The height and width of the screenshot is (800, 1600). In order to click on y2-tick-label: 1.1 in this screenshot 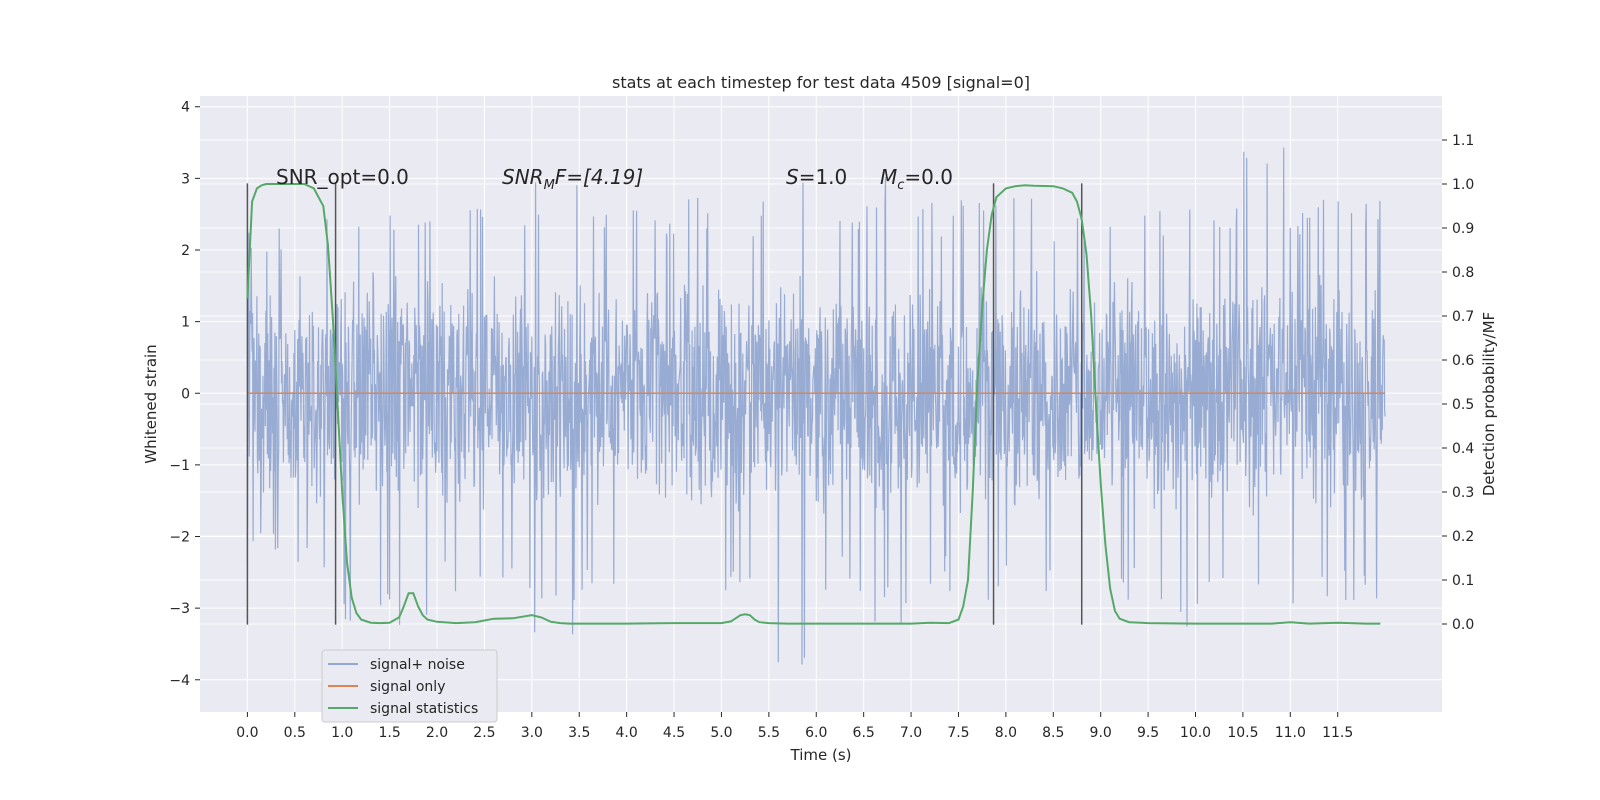, I will do `click(1463, 141)`.